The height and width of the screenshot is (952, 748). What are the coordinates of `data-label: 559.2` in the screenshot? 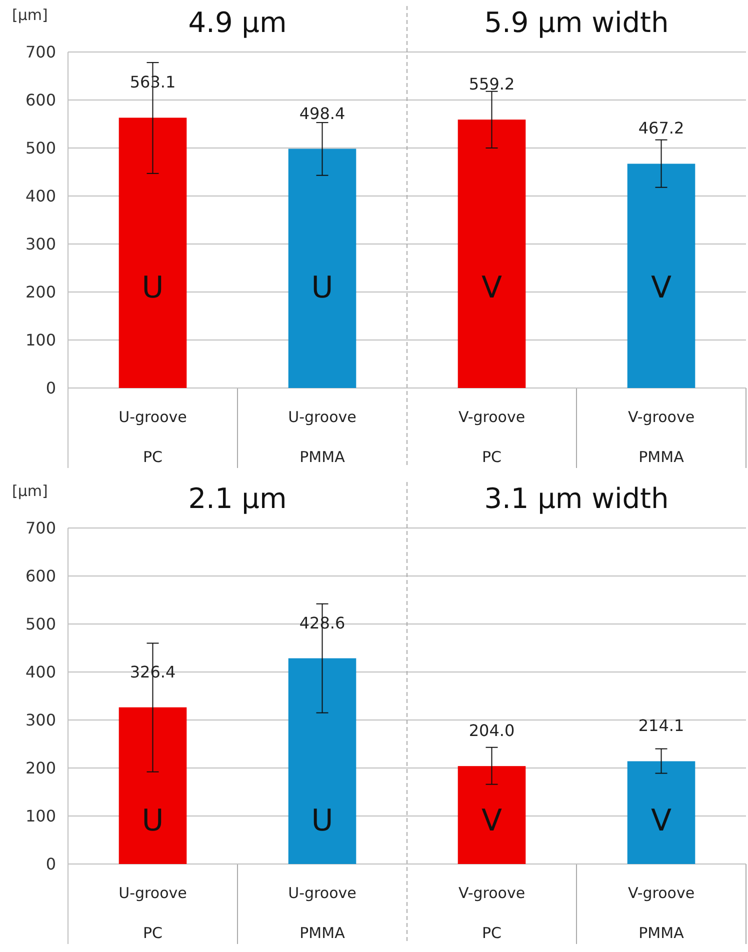 It's located at (491, 84).